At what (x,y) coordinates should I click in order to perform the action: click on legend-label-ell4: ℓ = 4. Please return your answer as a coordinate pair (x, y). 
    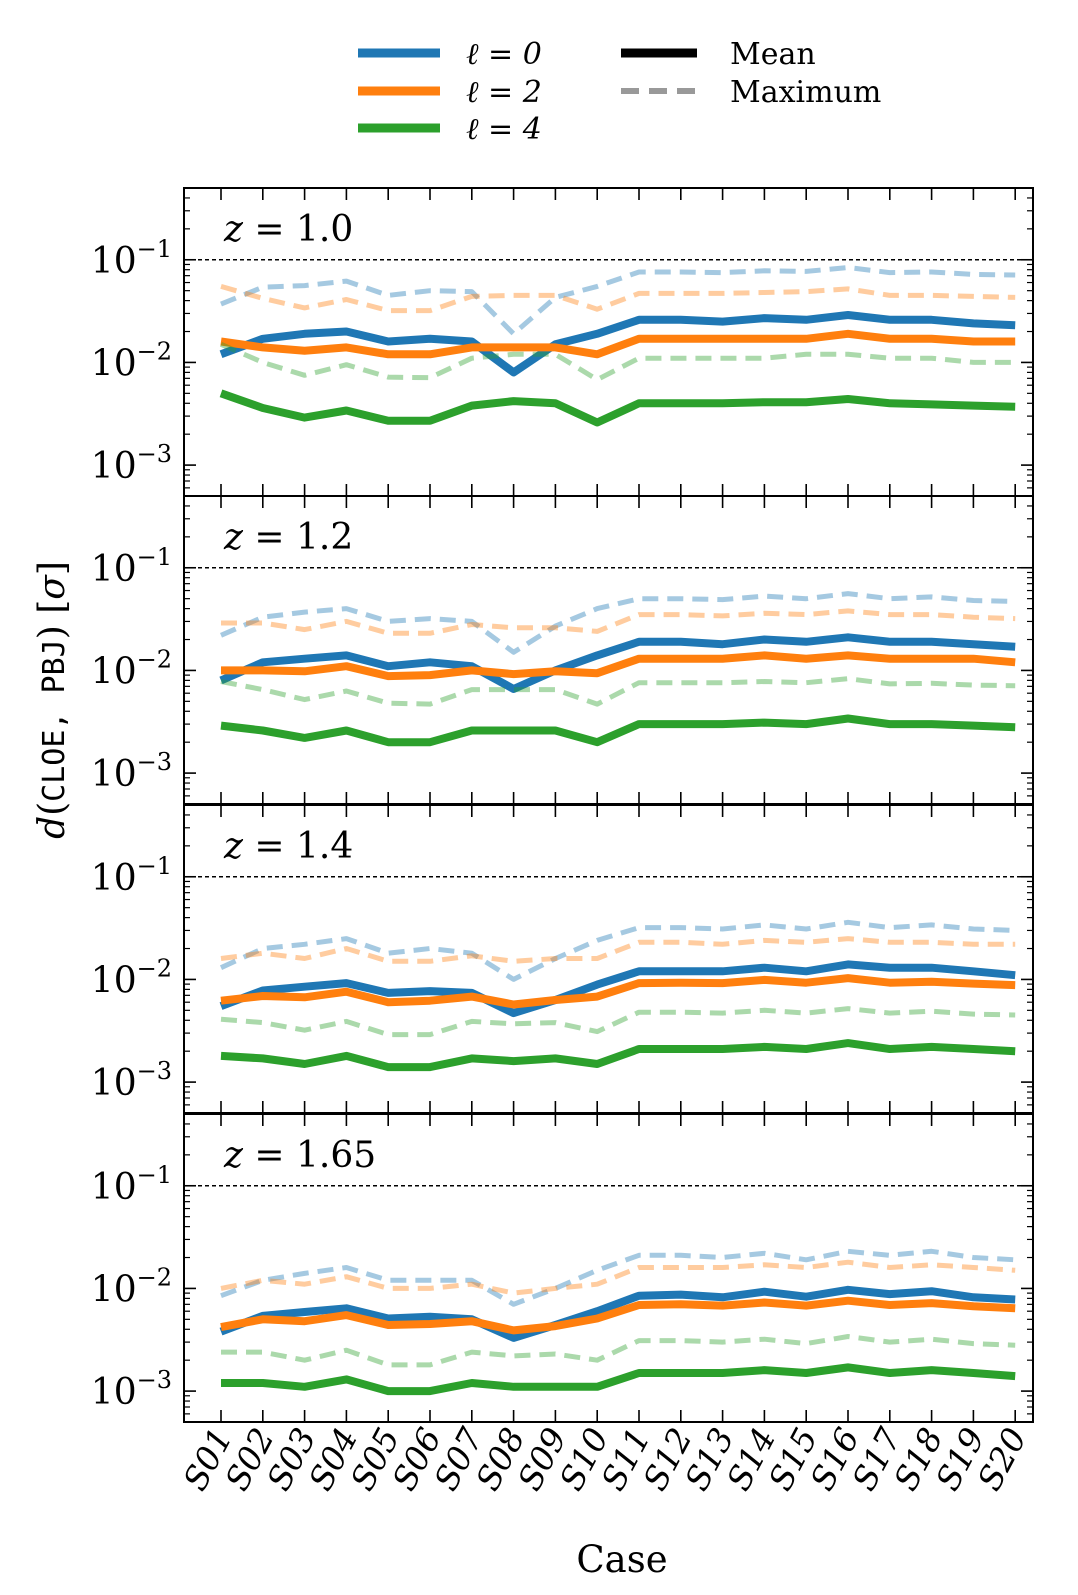
    Looking at the image, I should click on (504, 129).